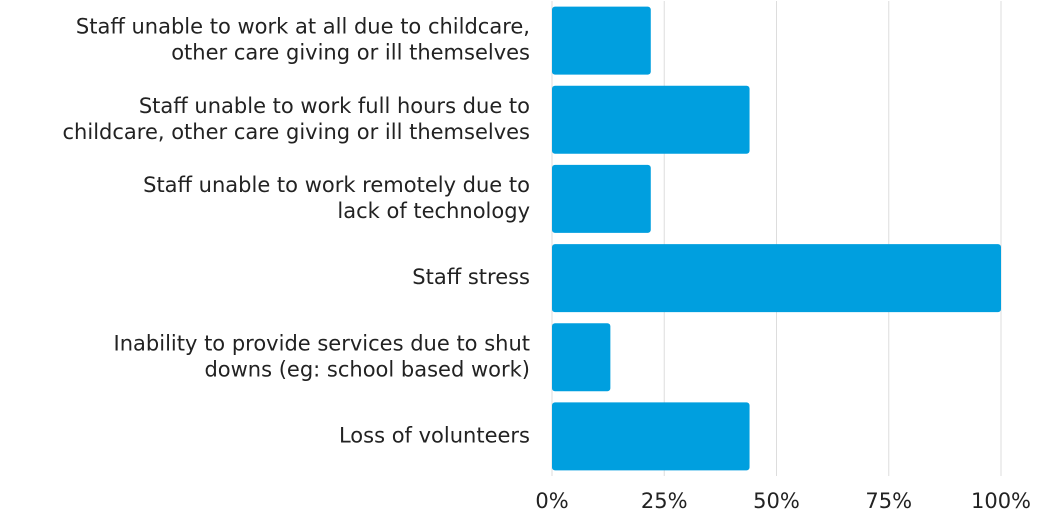  I want to click on x-tick-label: 0%, so click(551, 501).